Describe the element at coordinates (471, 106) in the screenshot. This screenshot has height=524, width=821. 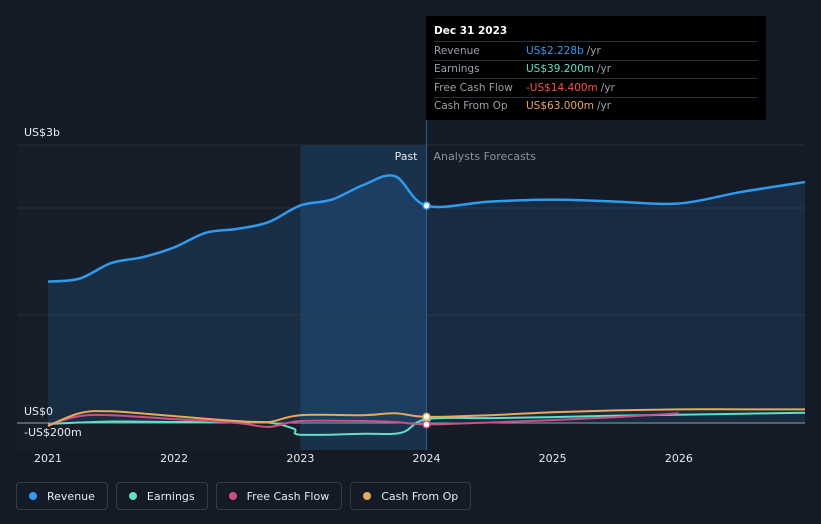
I see `tooltip-label: Cash From Op` at that location.